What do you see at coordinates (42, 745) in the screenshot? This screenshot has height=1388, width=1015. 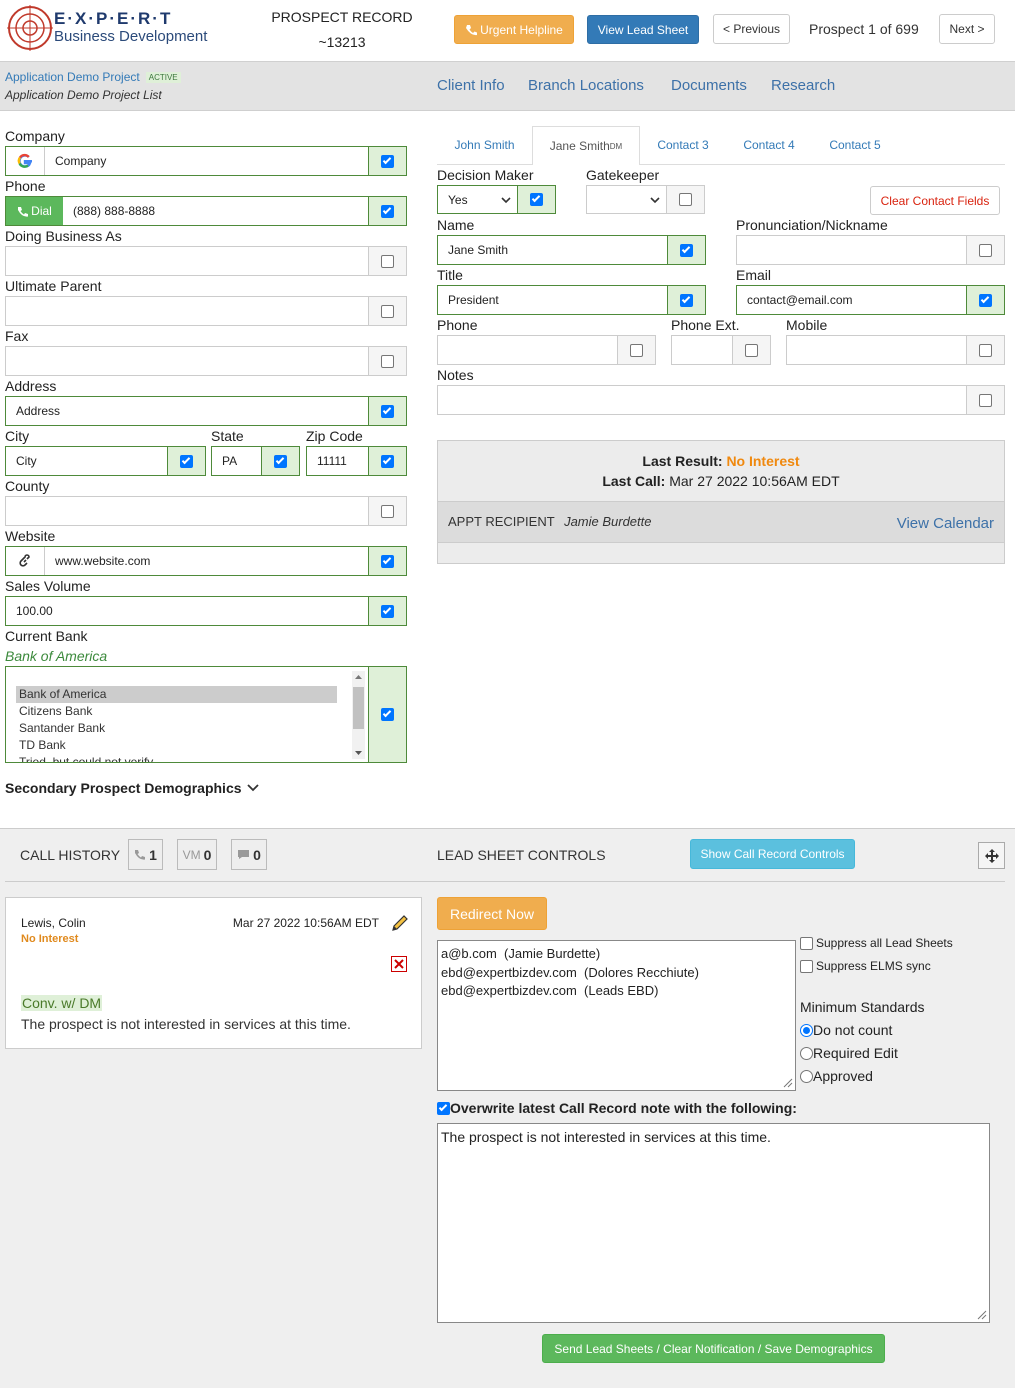 I see `bank-option: TD Bank` at bounding box center [42, 745].